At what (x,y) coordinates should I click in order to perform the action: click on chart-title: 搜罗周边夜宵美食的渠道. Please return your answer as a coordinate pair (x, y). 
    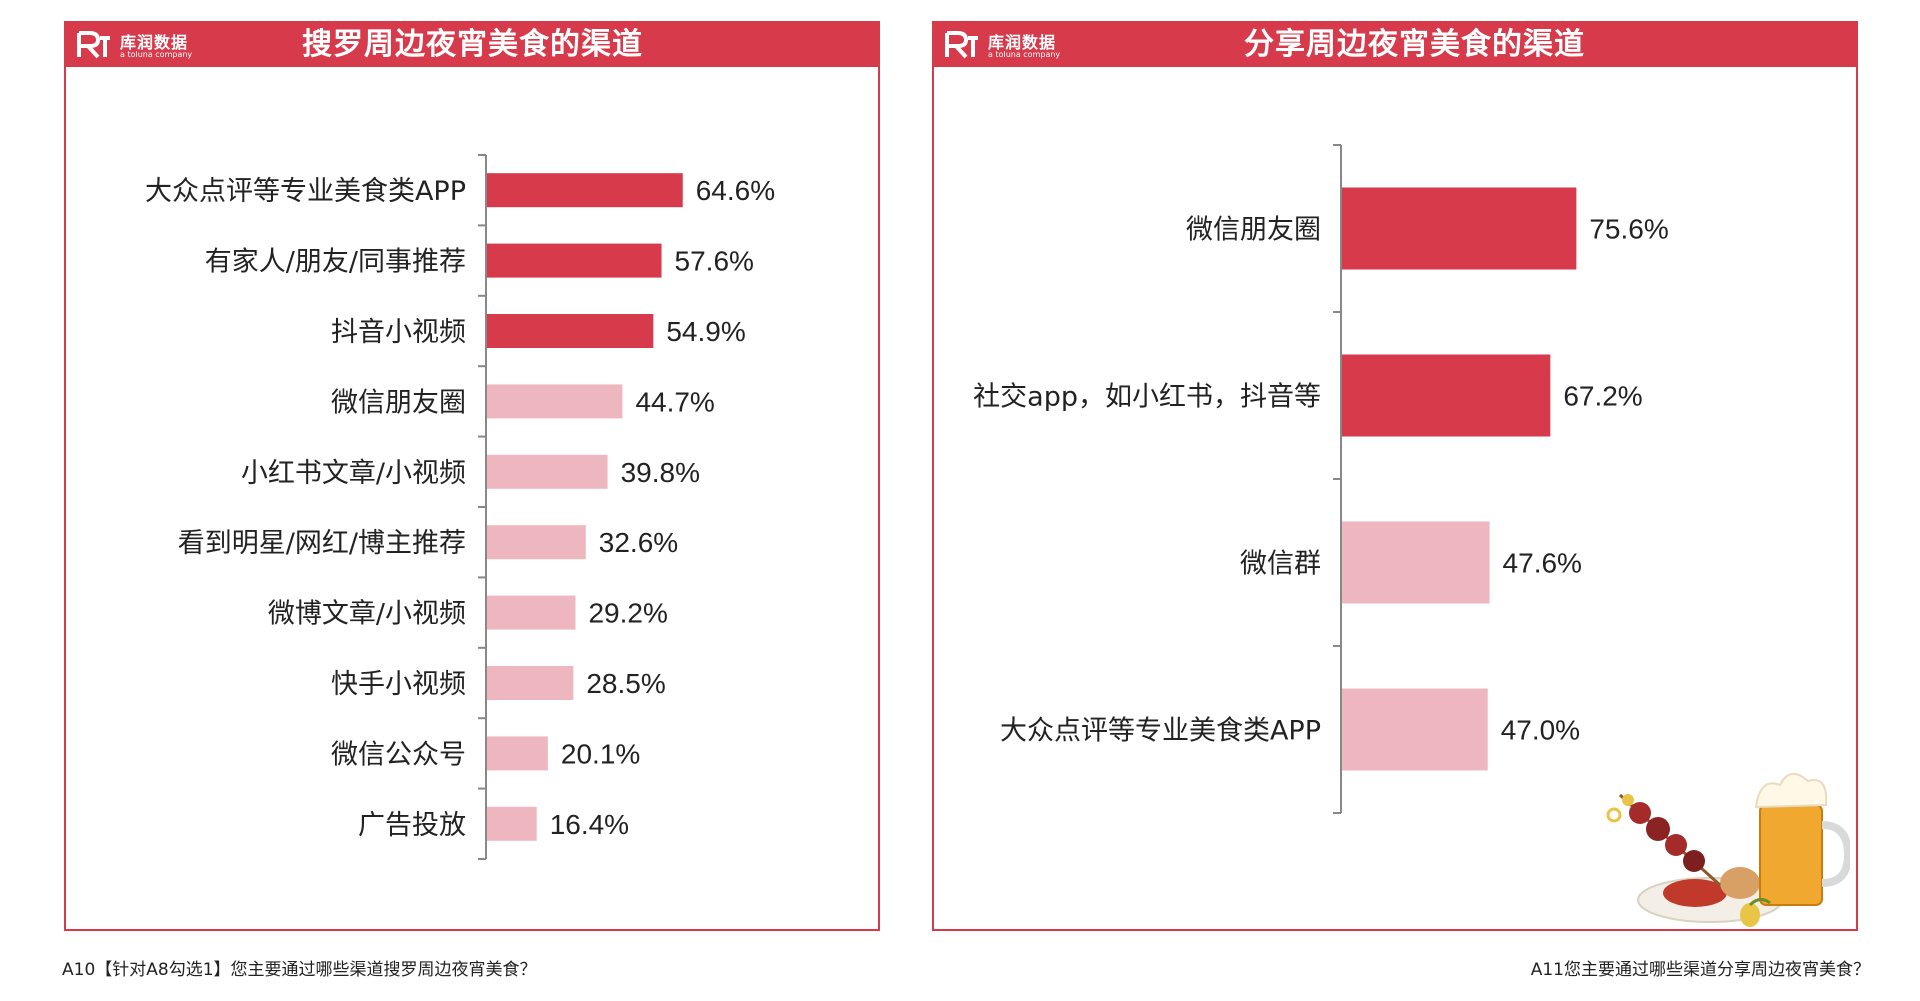
    Looking at the image, I should click on (472, 44).